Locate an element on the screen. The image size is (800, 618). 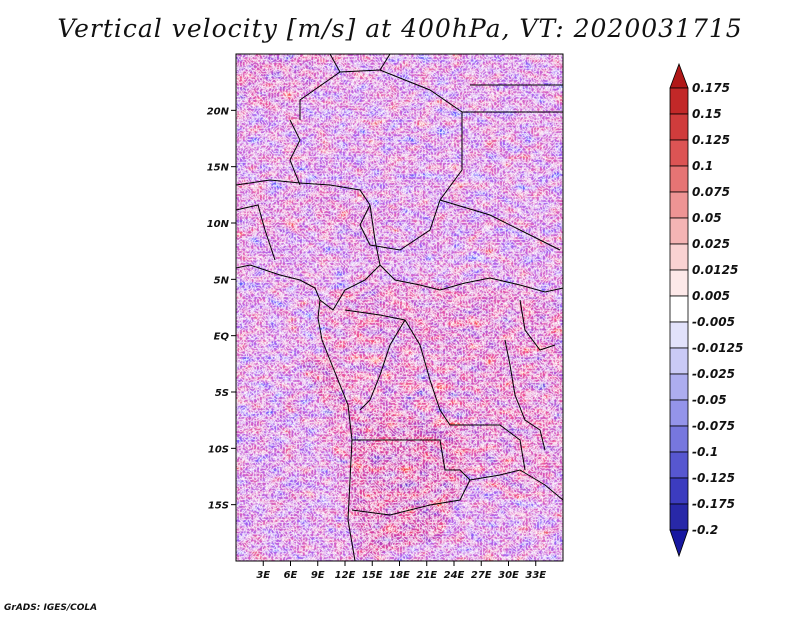
colorbar-label: -0.2 is located at coordinates (705, 530).